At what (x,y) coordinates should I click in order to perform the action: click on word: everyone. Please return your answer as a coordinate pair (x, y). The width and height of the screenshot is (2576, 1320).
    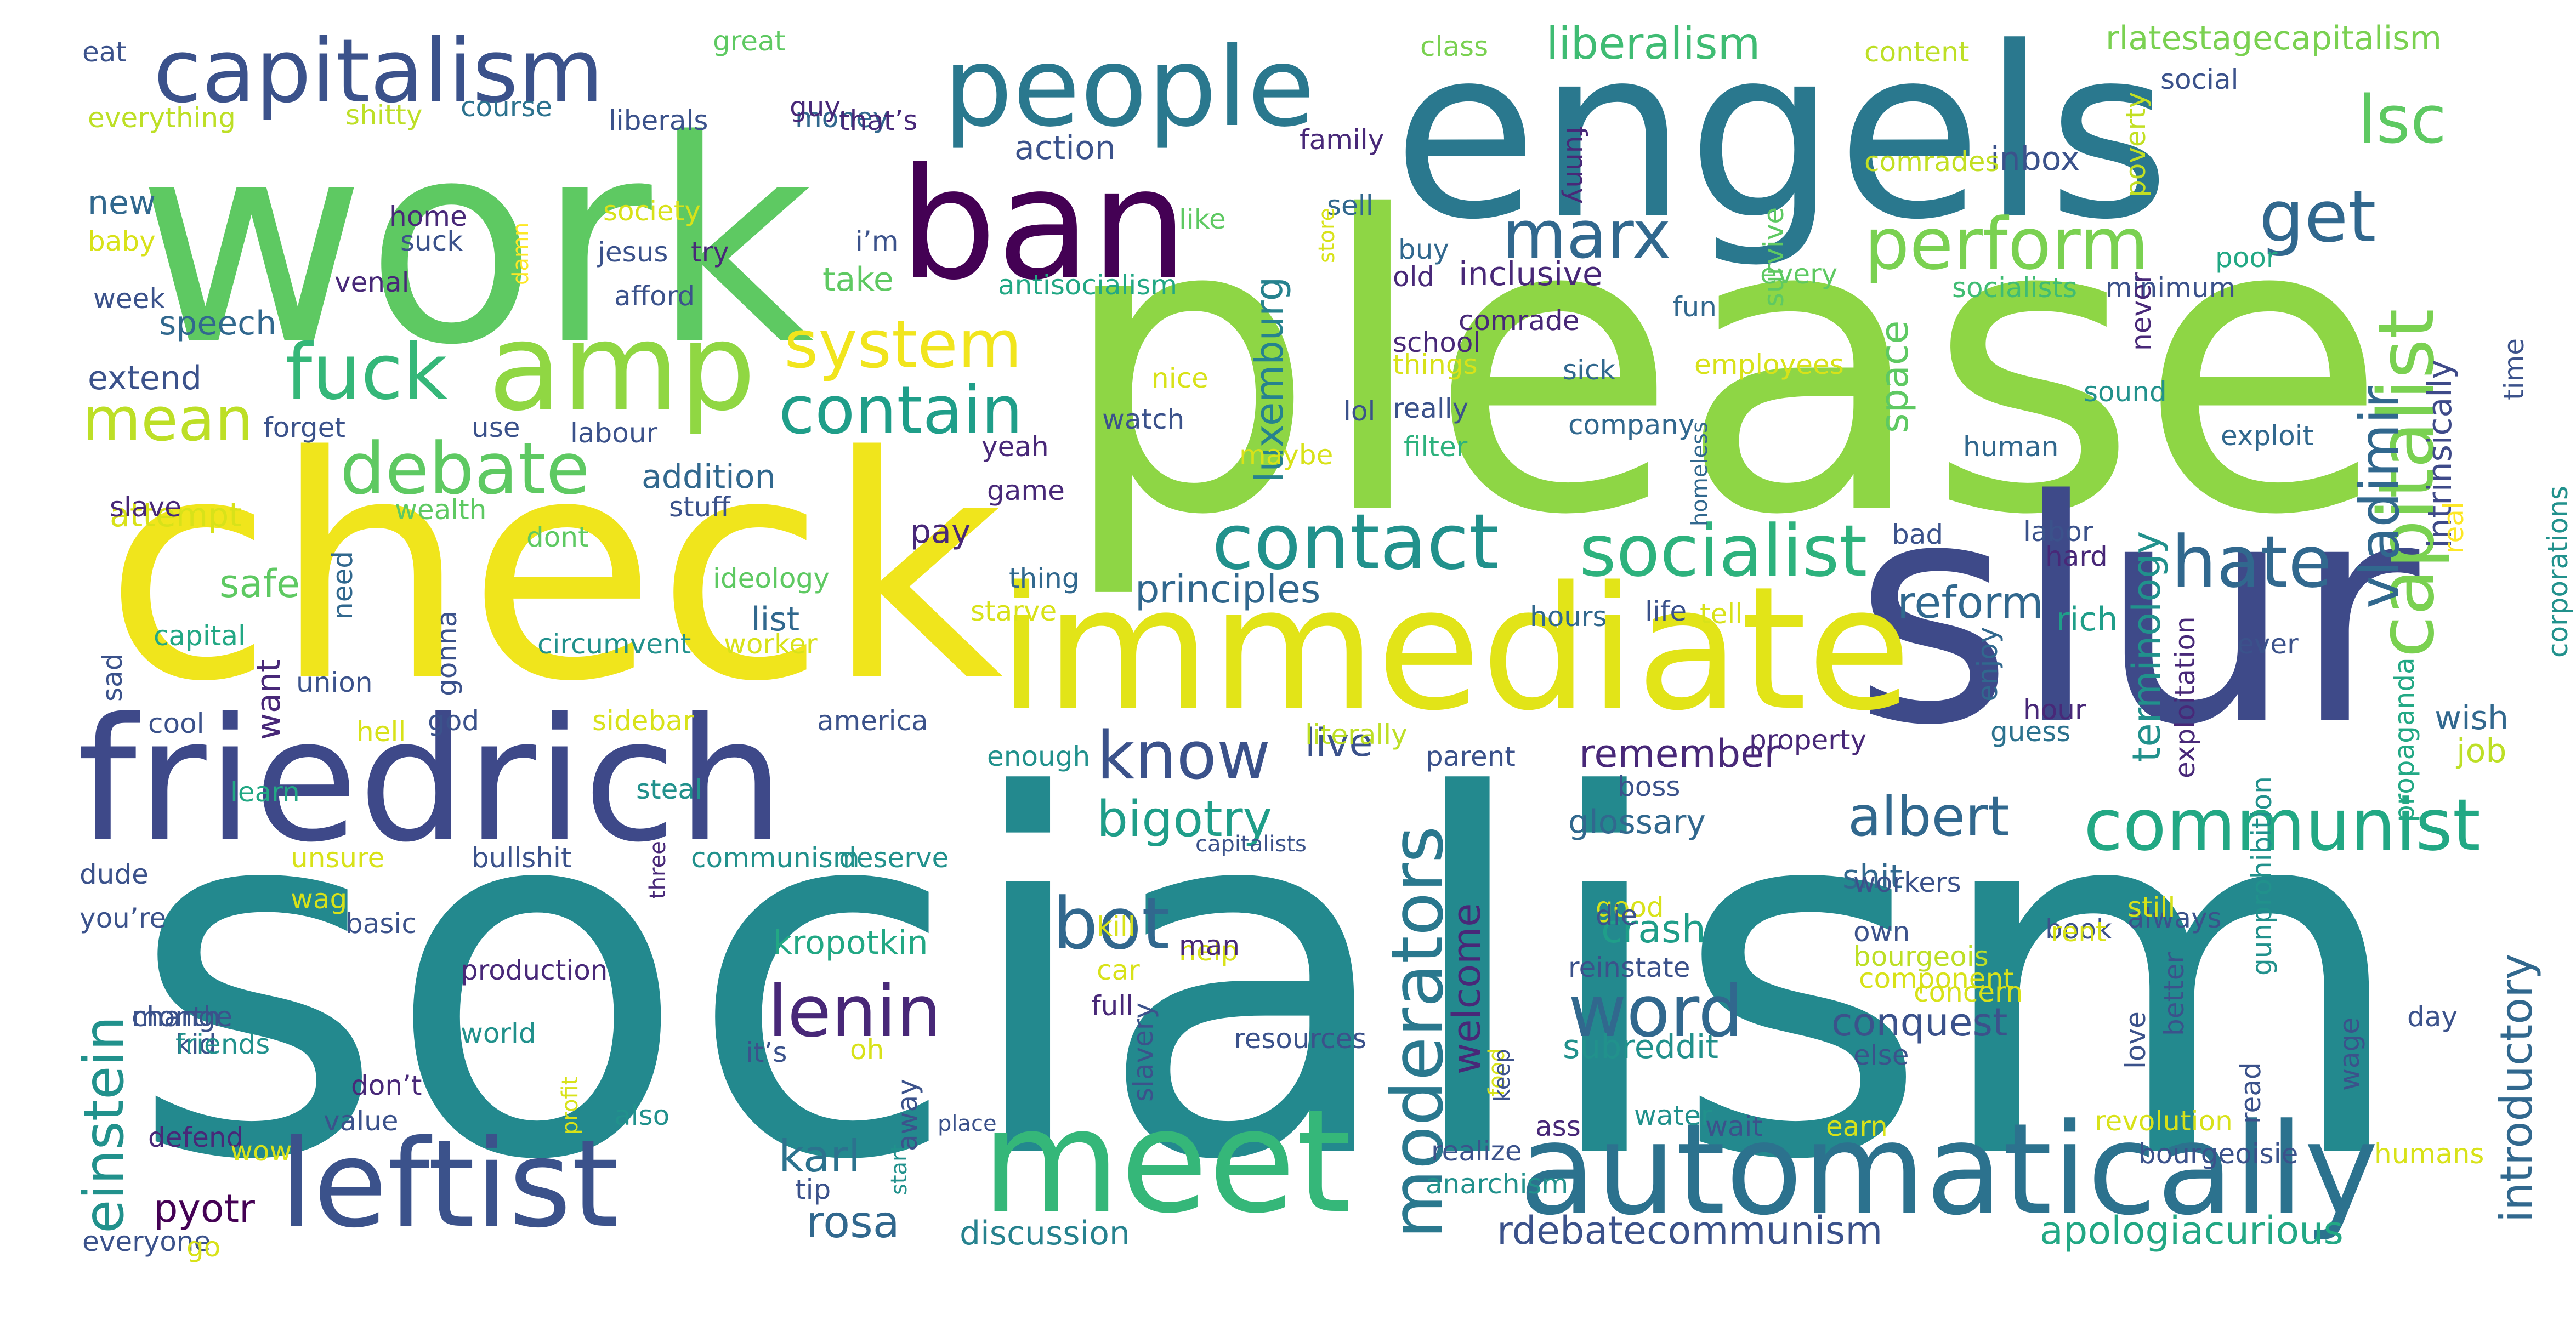
    Looking at the image, I should click on (147, 1242).